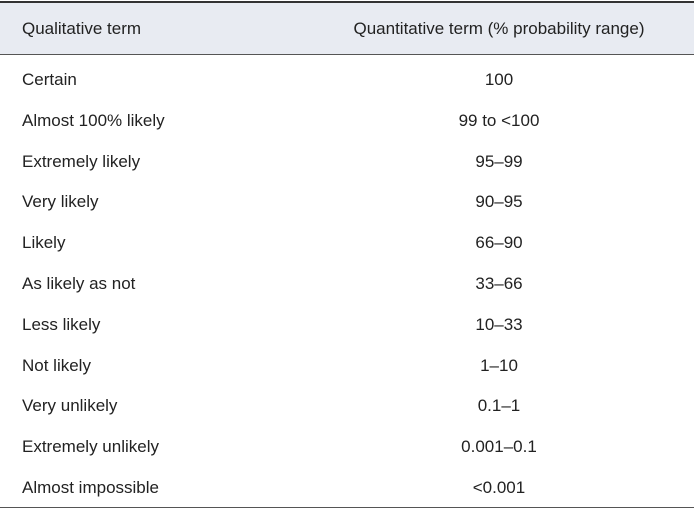 The width and height of the screenshot is (694, 510). What do you see at coordinates (56, 365) in the screenshot?
I see `term-cell: Not likely` at bounding box center [56, 365].